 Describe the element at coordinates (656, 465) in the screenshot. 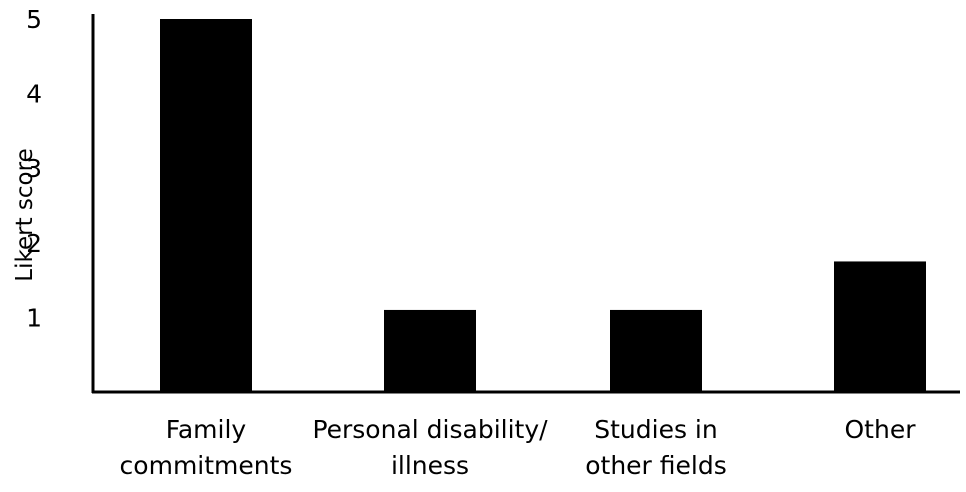

I see `x-category-label: other fields` at that location.